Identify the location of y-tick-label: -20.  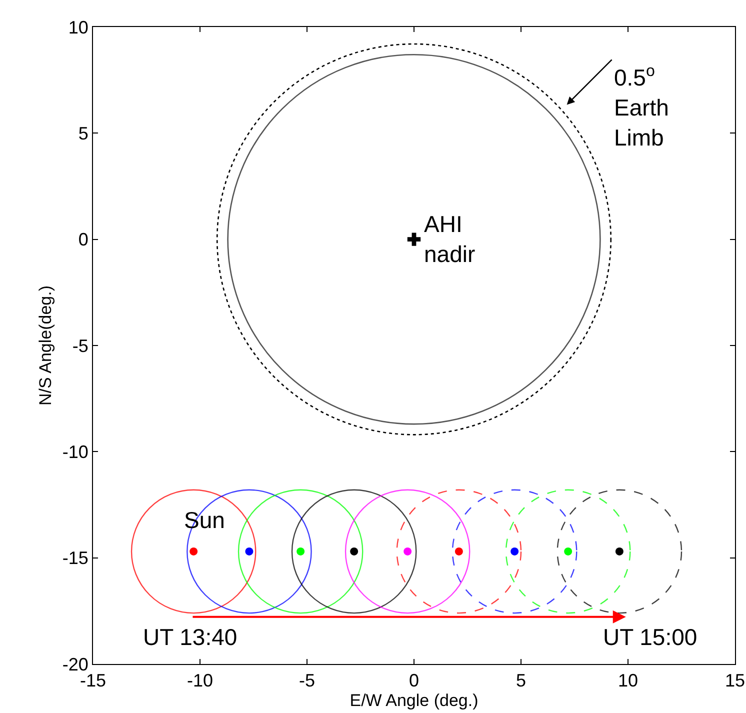
(75, 664).